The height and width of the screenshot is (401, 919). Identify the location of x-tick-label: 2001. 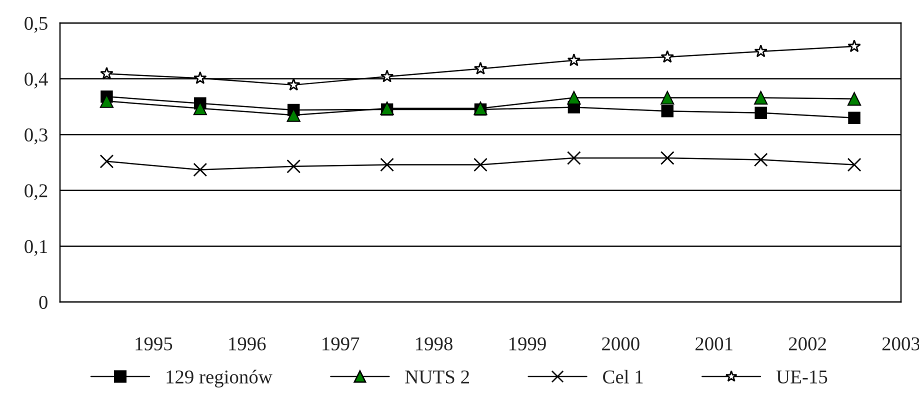
(714, 343).